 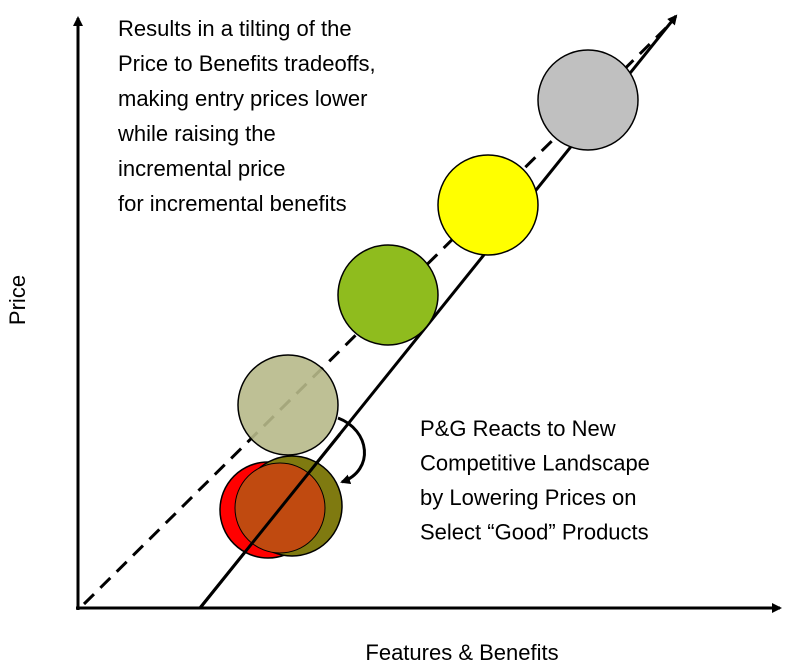 I want to click on annotation-line: Price to Benefits tradeoffs,, so click(x=247, y=63).